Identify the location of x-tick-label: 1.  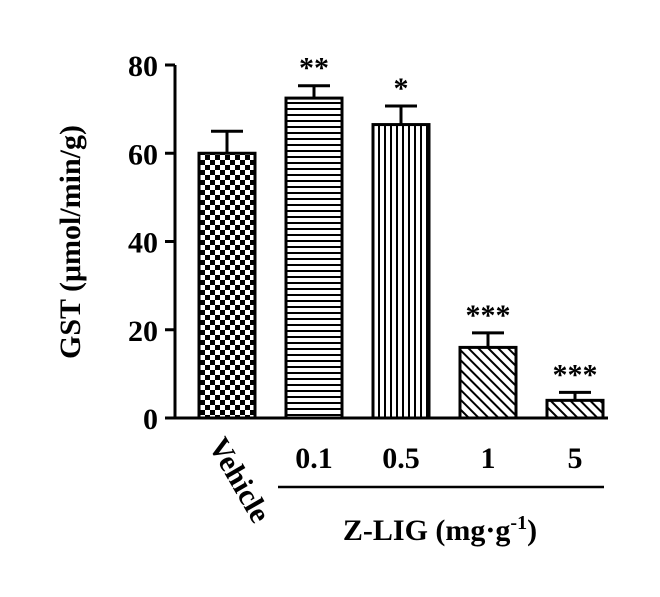
(488, 458).